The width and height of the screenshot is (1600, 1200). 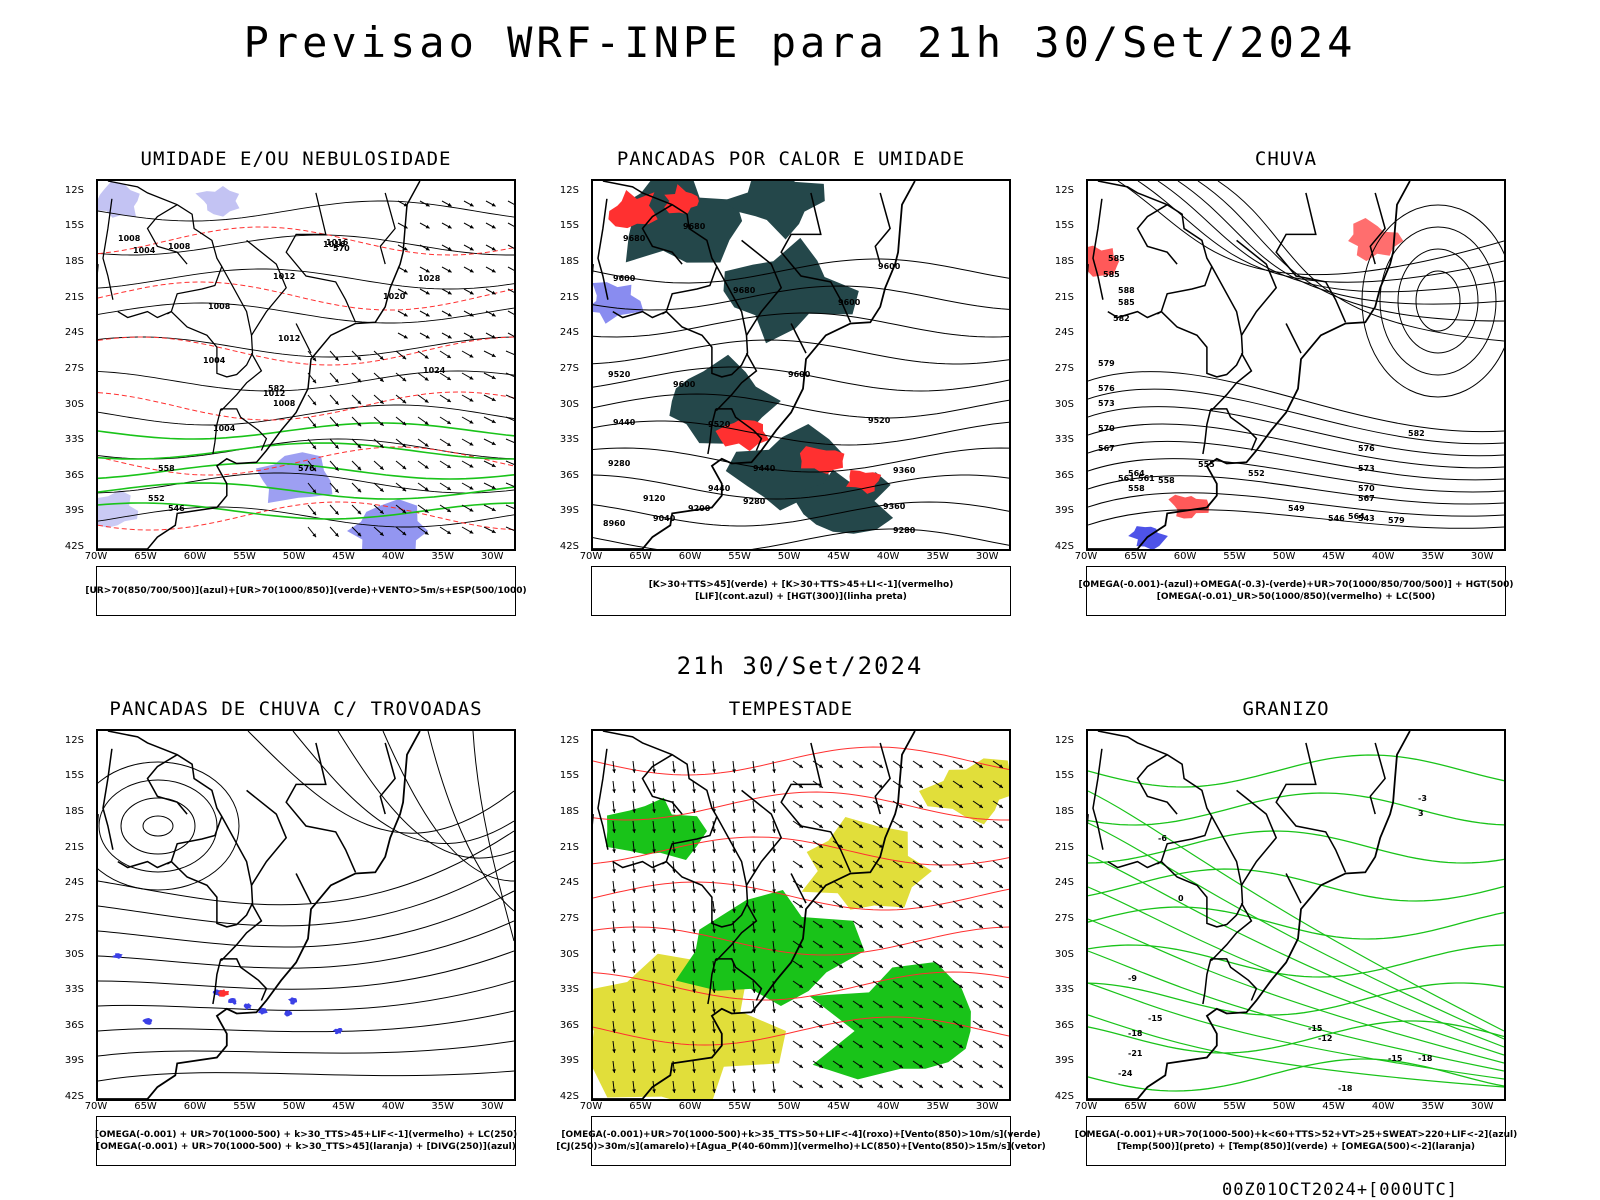 What do you see at coordinates (690, 556) in the screenshot?
I see `lon-tick-label: 60W` at bounding box center [690, 556].